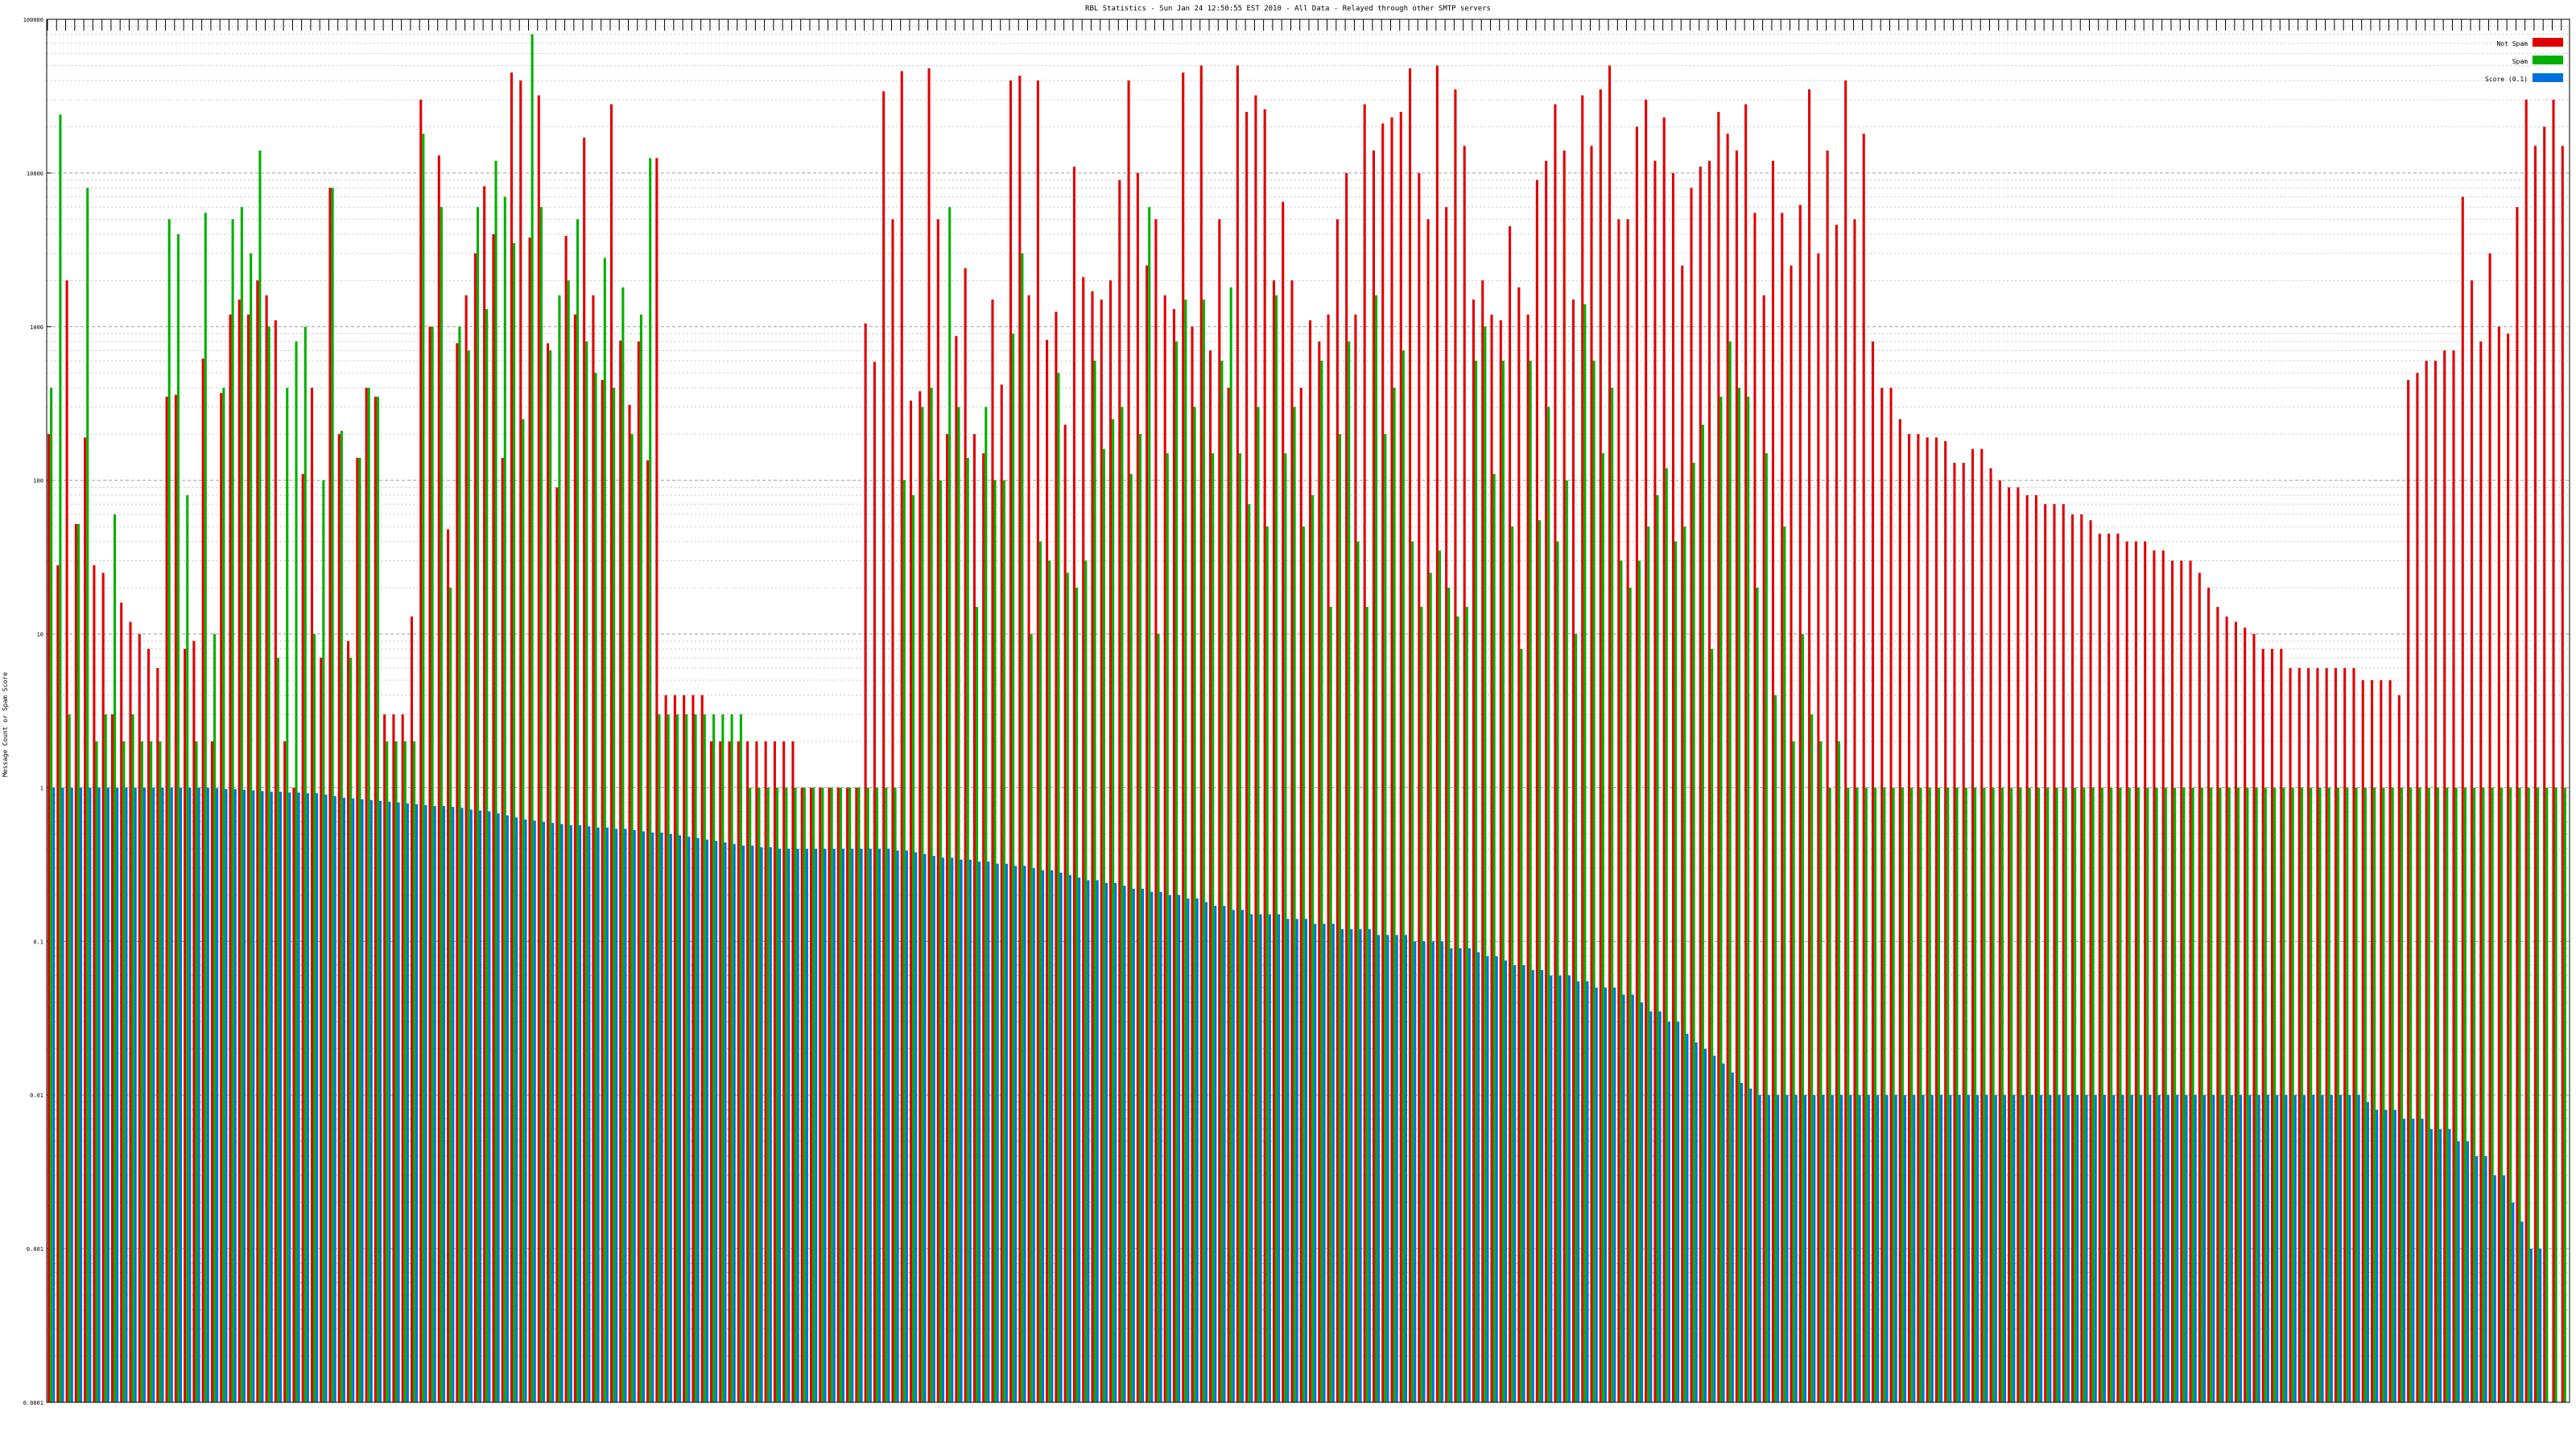 The image size is (2576, 1449). Describe the element at coordinates (33, 711) in the screenshot. I see `y-tick-labels: 0.0001 0.001 0.01 0.1 1 10 100 1000 10000 100000` at that location.